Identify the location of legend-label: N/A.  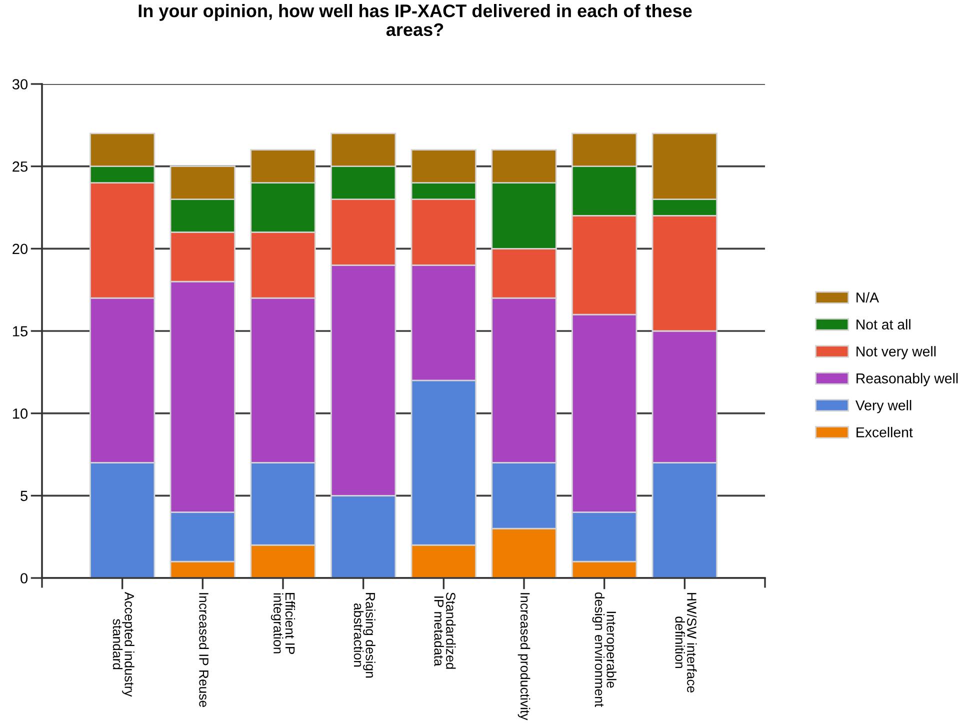
(868, 297).